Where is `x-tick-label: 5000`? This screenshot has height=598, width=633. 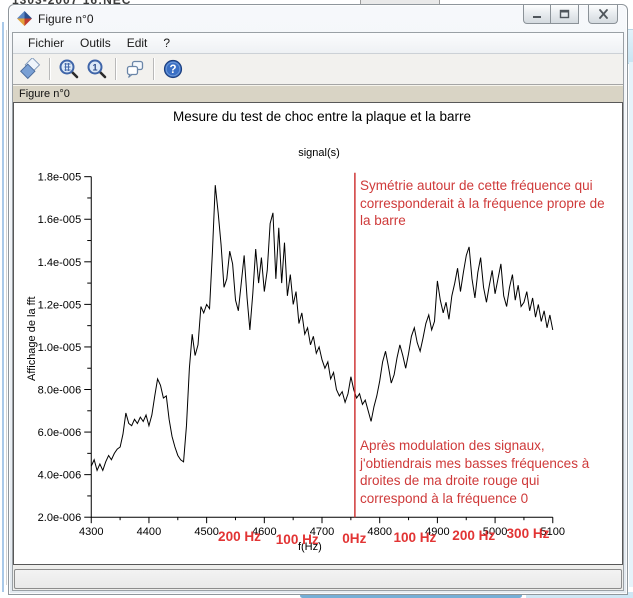
x-tick-label: 5000 is located at coordinates (495, 532).